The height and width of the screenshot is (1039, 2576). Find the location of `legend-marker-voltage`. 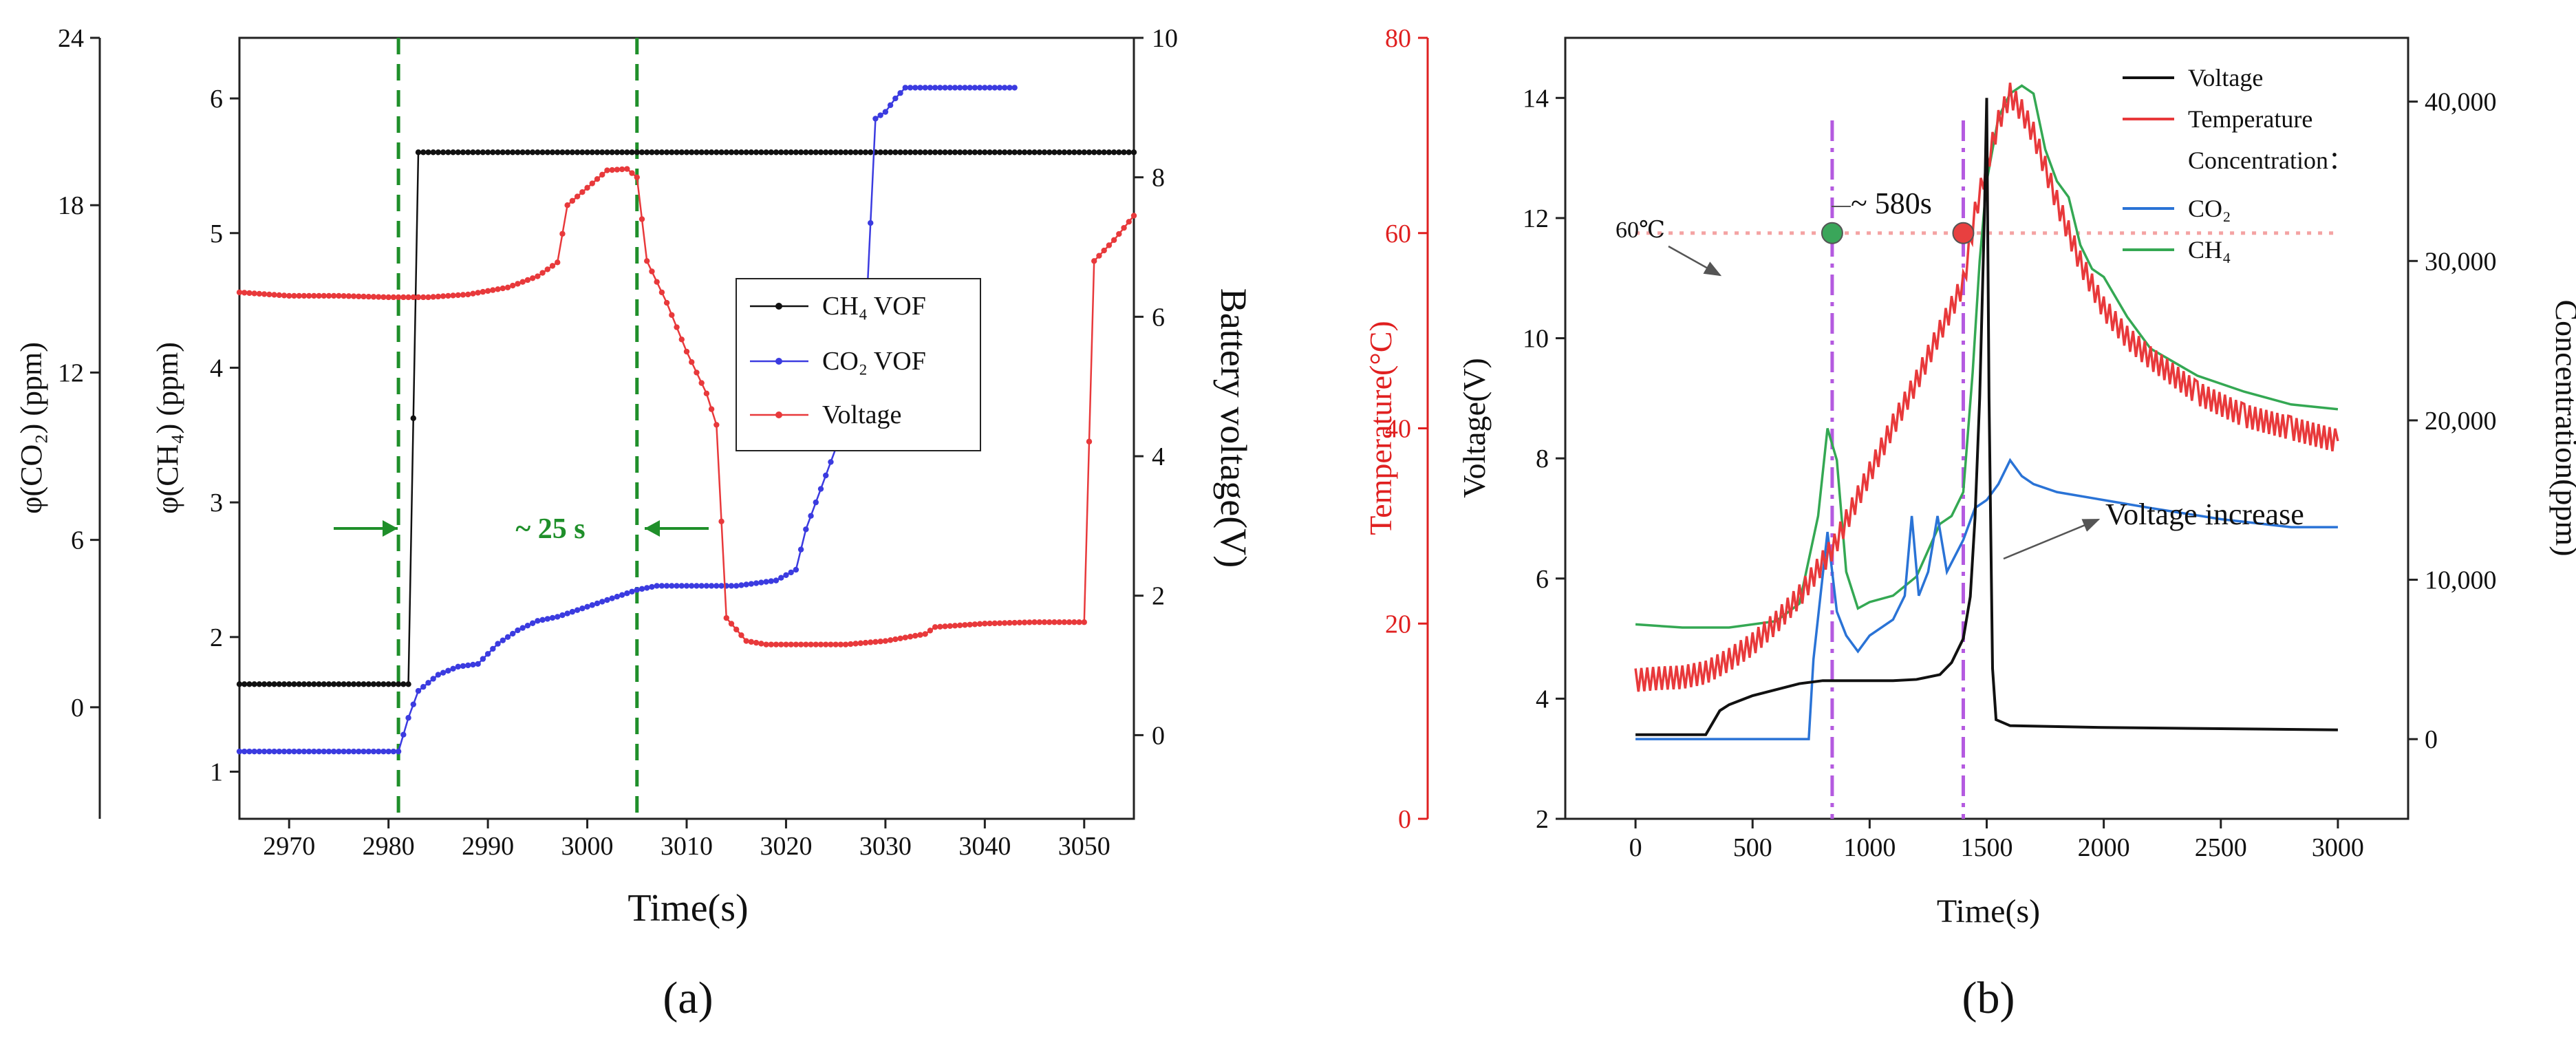

legend-marker-voltage is located at coordinates (778, 415).